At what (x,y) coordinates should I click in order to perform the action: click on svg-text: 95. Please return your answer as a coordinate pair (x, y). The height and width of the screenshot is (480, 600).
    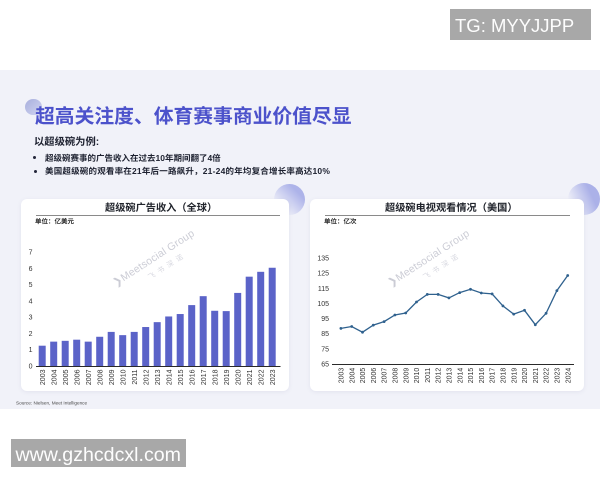
    Looking at the image, I should click on (325, 319).